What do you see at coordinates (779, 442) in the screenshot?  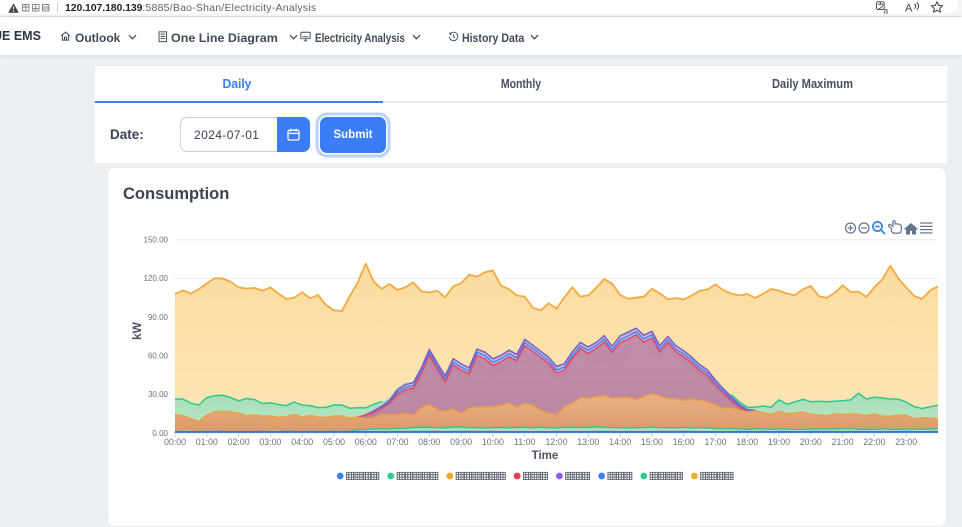 I see `svg-text: 19:00` at bounding box center [779, 442].